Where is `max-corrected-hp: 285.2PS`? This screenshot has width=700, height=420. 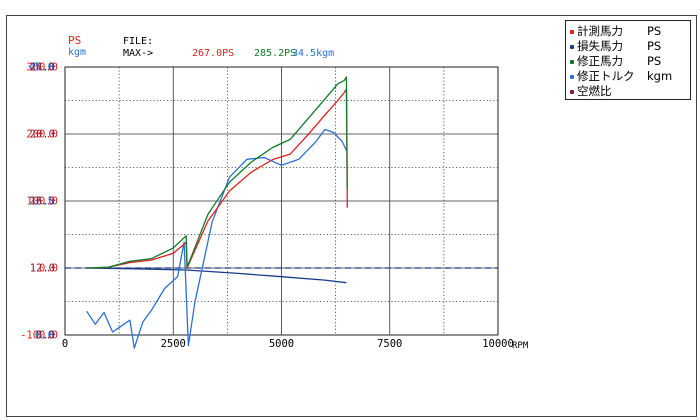
max-corrected-hp: 285.2PS is located at coordinates (275, 53).